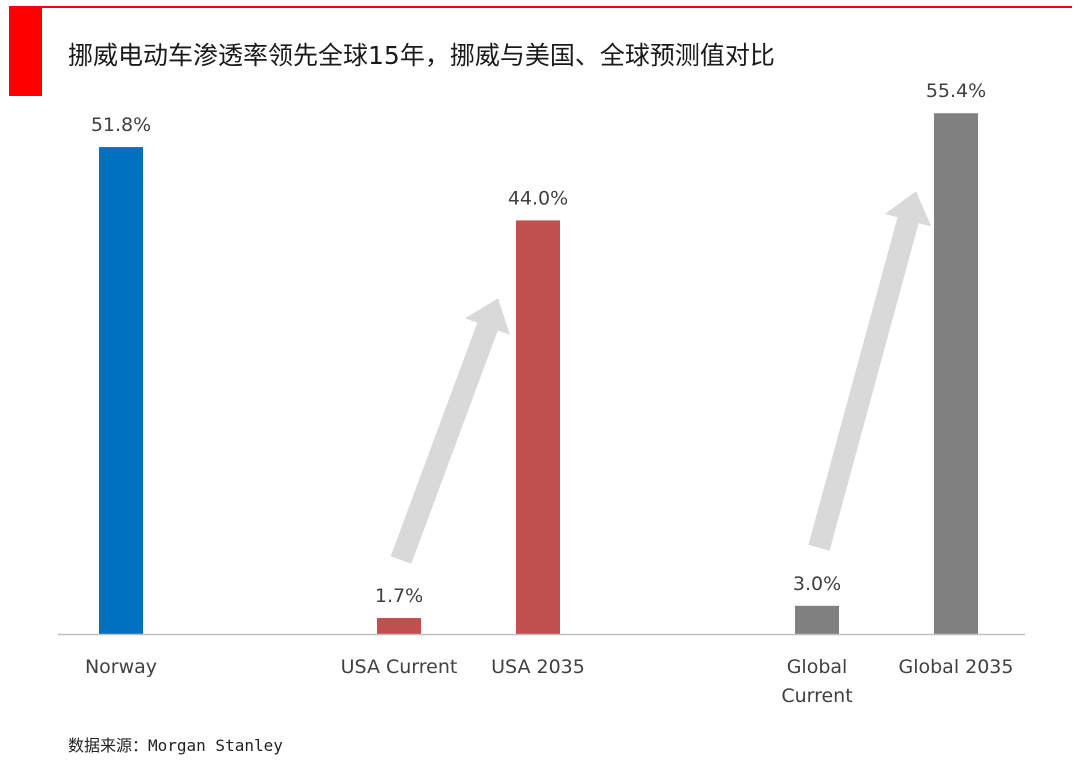  Describe the element at coordinates (175, 745) in the screenshot. I see `source-note: 数据来源：Morgan Stanley` at that location.